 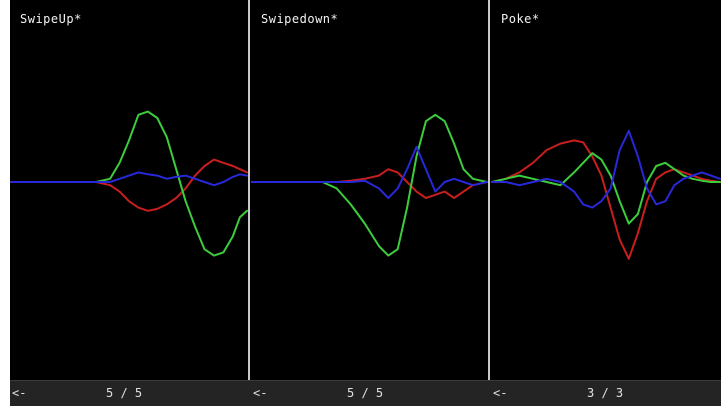 I want to click on nav-swipeup: <- 5 / 5, so click(x=129, y=393).